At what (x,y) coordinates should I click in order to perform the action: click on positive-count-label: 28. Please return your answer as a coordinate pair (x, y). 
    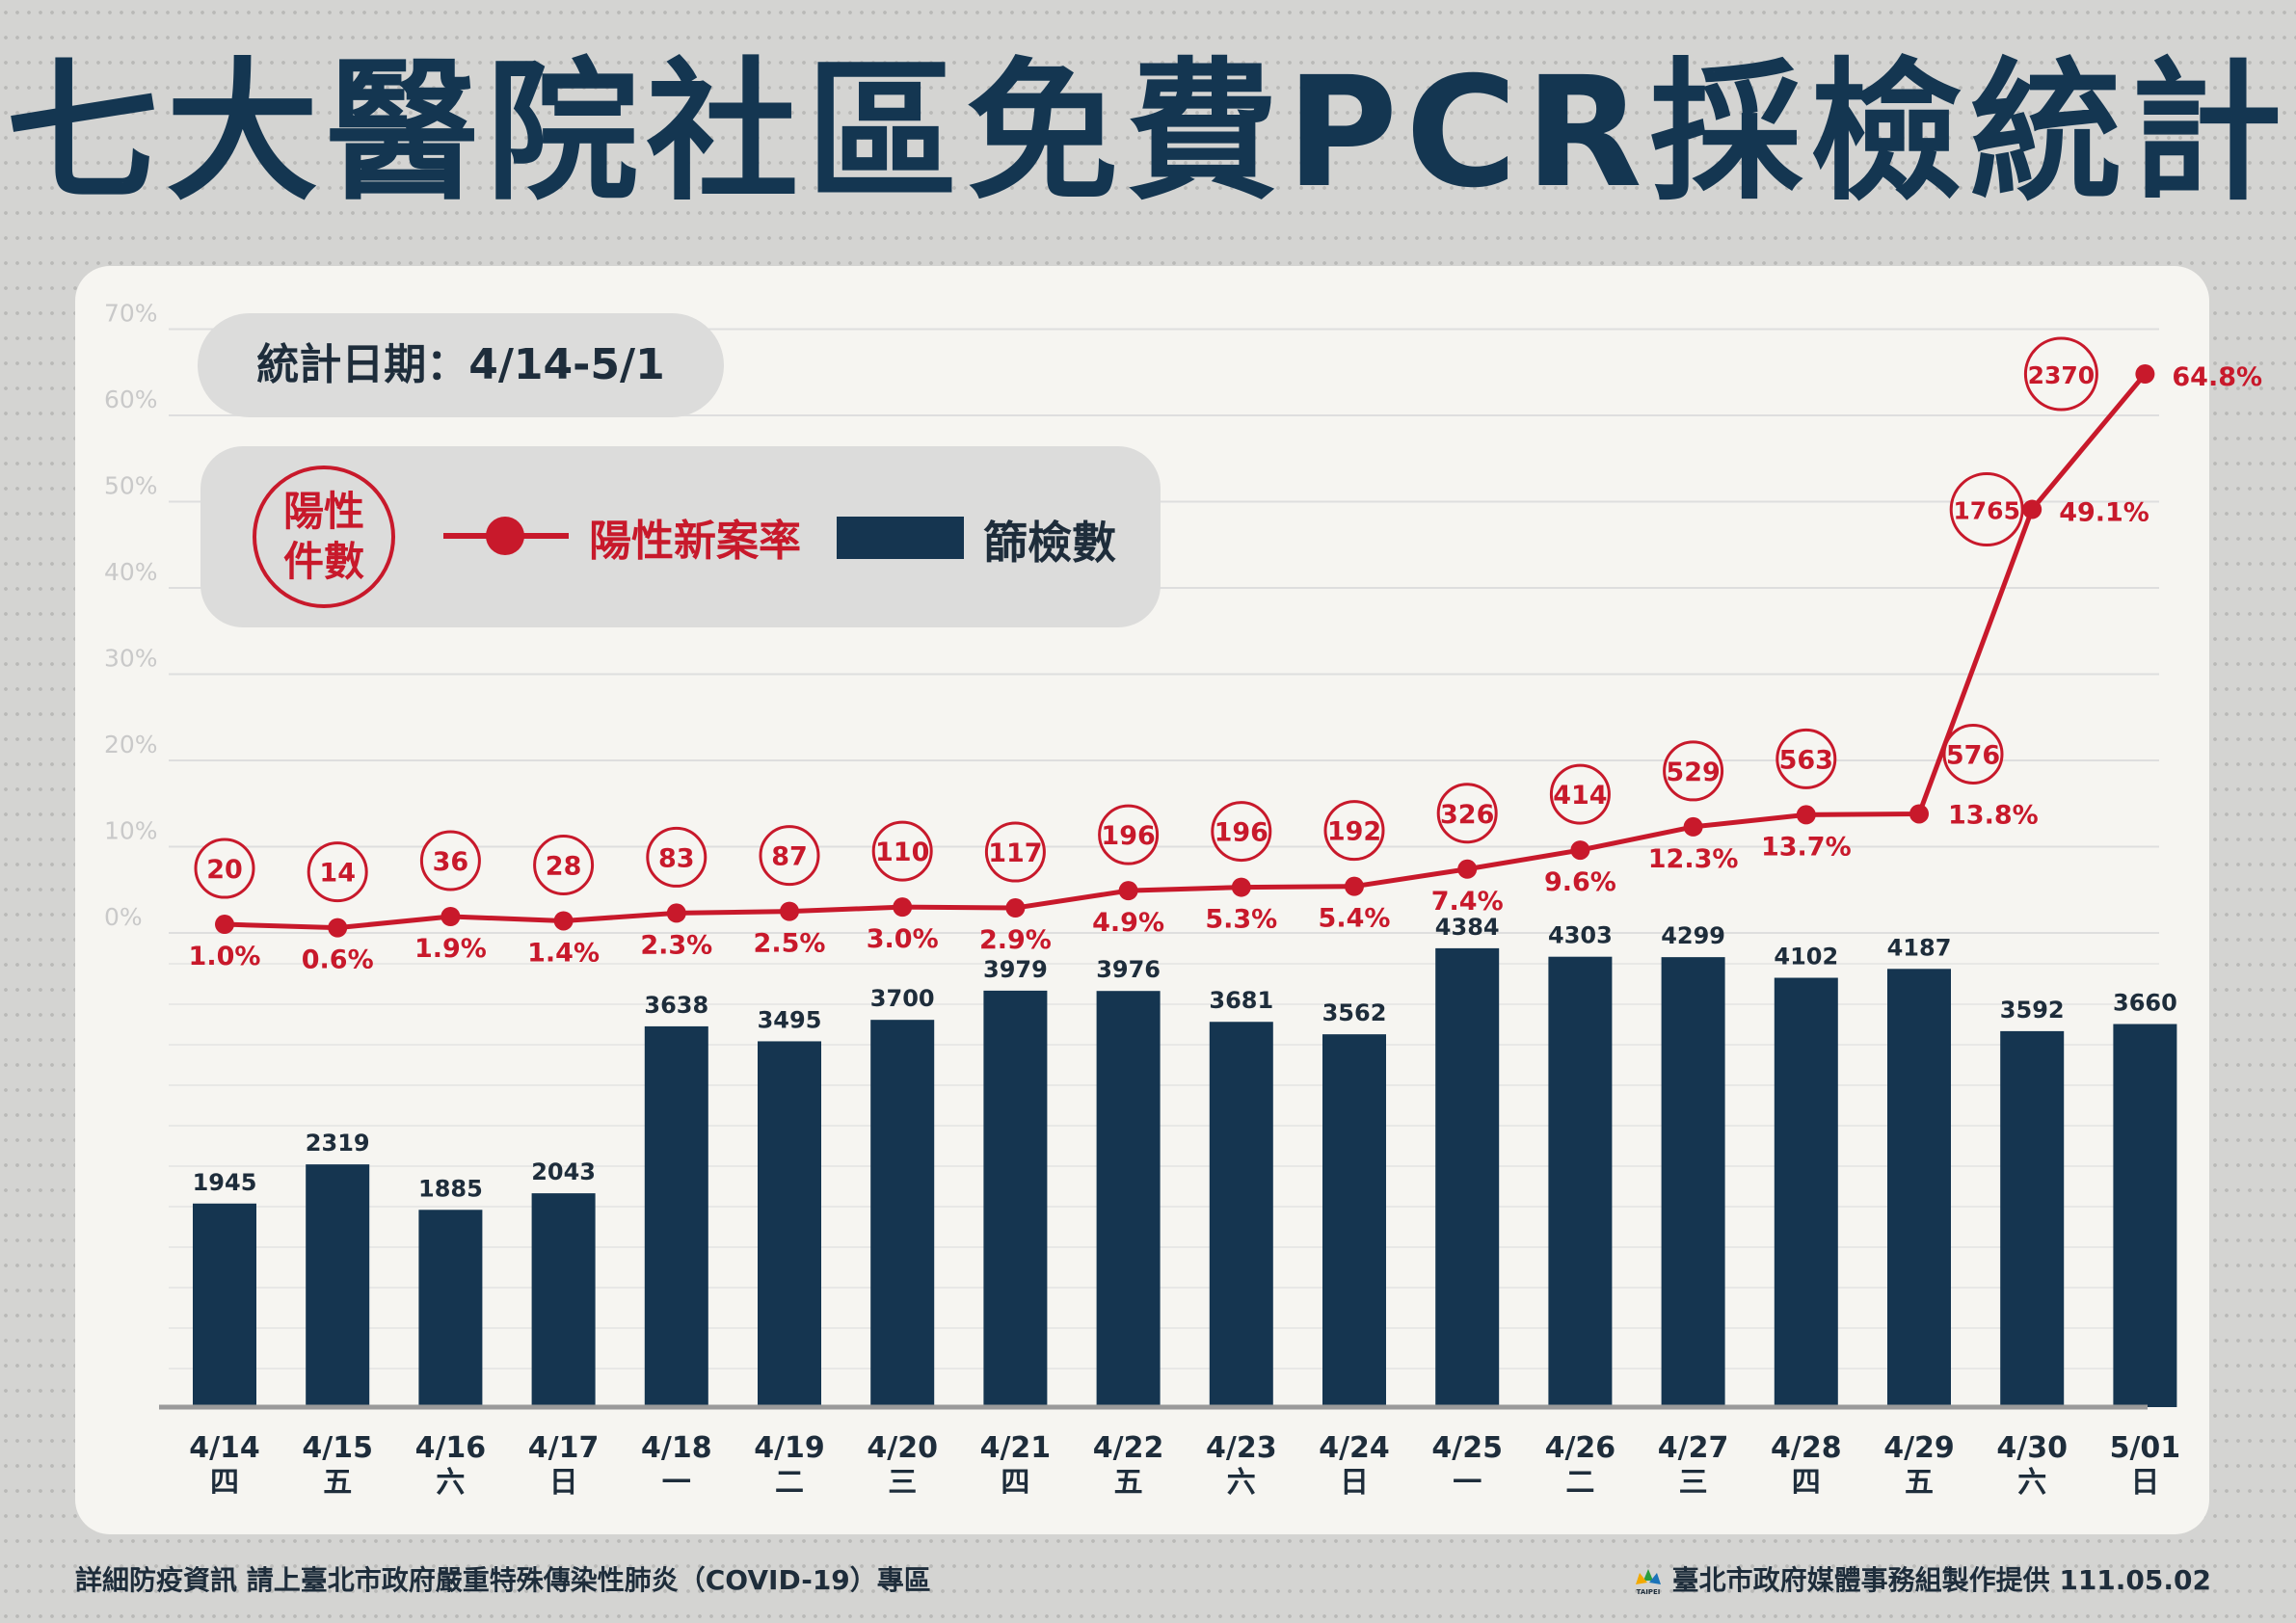
    Looking at the image, I should click on (564, 866).